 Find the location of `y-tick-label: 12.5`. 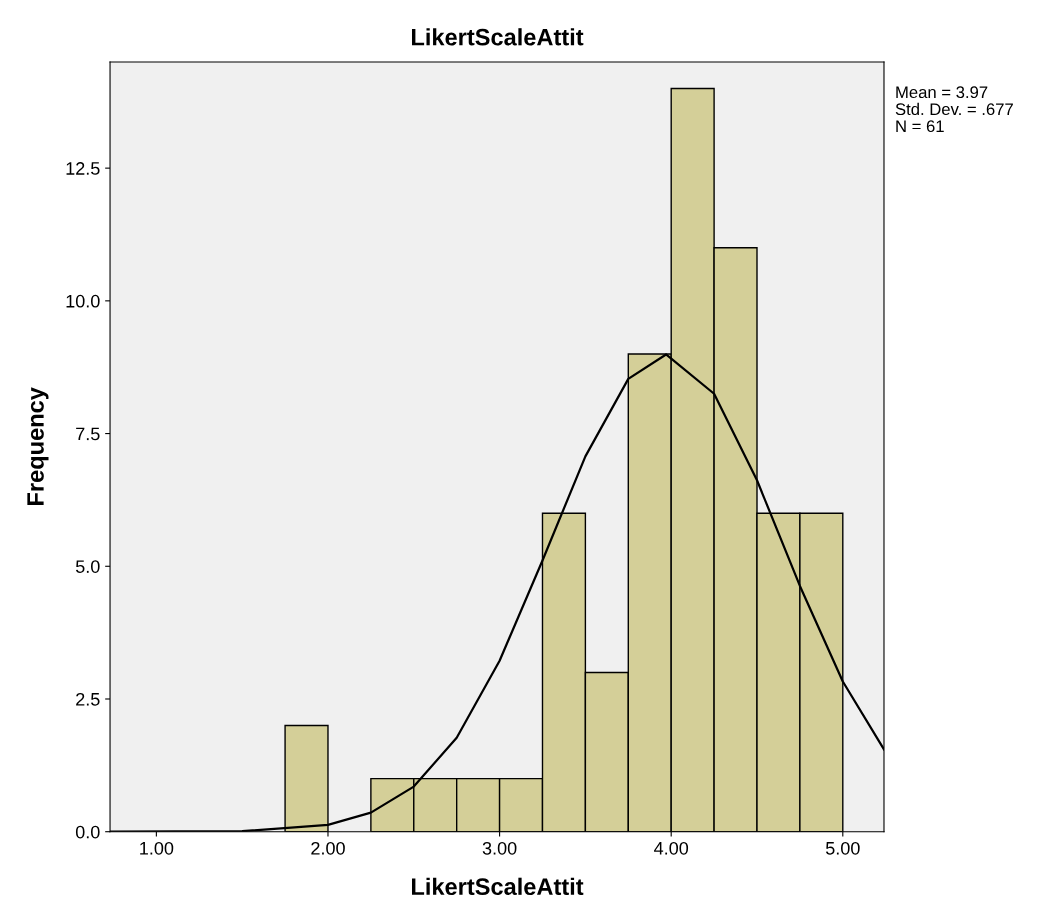

y-tick-label: 12.5 is located at coordinates (83, 168).